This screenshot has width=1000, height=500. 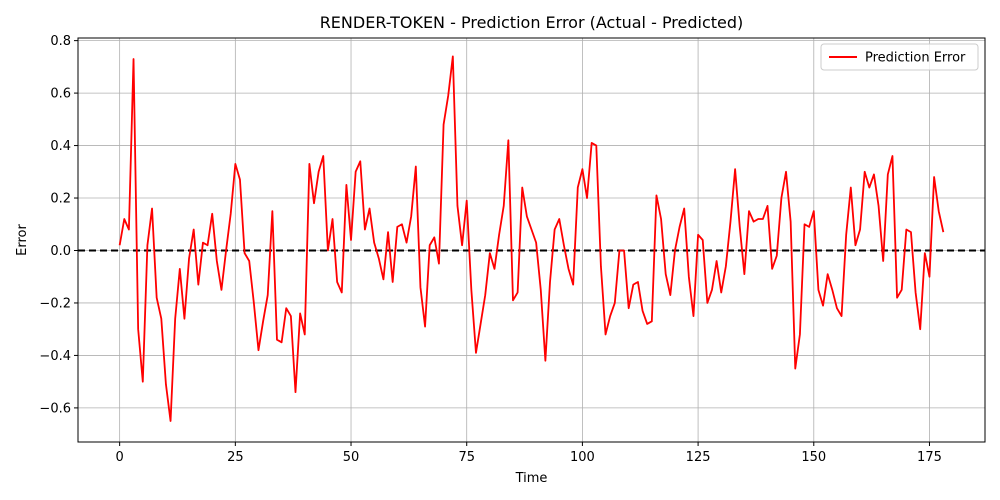 What do you see at coordinates (22, 240) in the screenshot?
I see `y-axis-label: Error` at bounding box center [22, 240].